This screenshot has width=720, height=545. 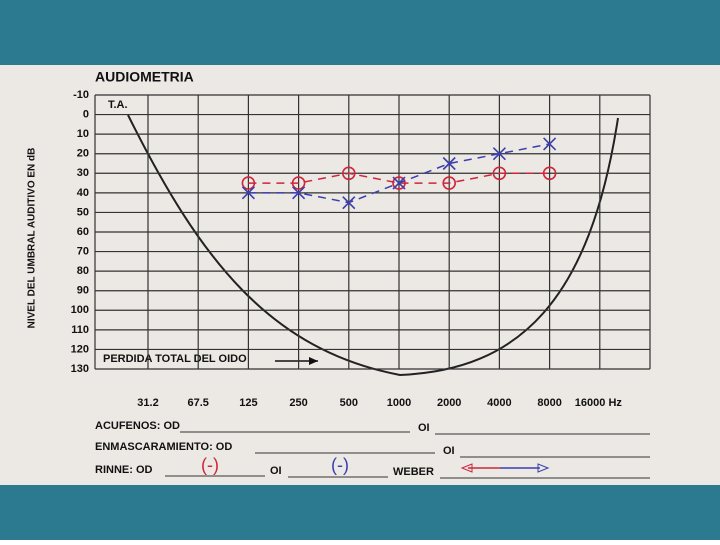 What do you see at coordinates (298, 403) in the screenshot?
I see `x-tick-label: 250` at bounding box center [298, 403].